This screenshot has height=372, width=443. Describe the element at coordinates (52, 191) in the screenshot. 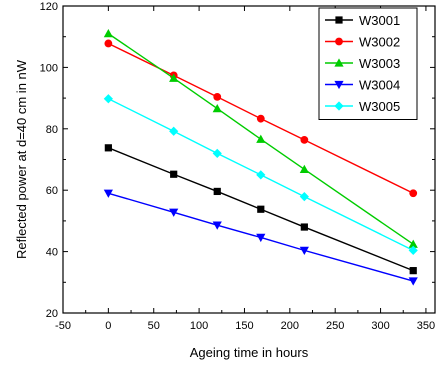

I see `y-tick-label: 60` at that location.